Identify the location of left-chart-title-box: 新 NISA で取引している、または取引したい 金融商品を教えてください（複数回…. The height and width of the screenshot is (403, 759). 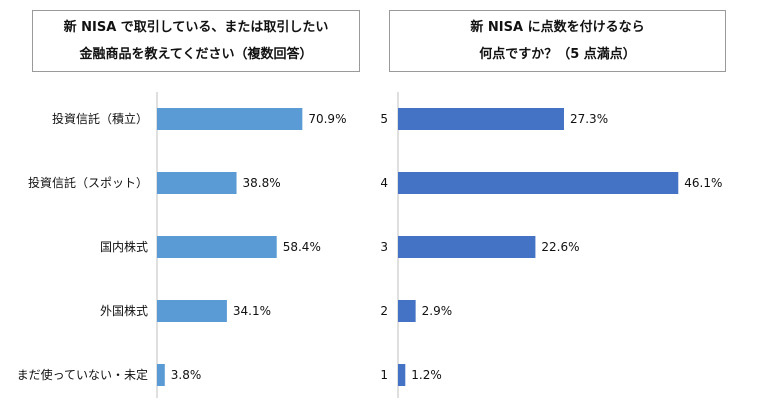
(196, 41).